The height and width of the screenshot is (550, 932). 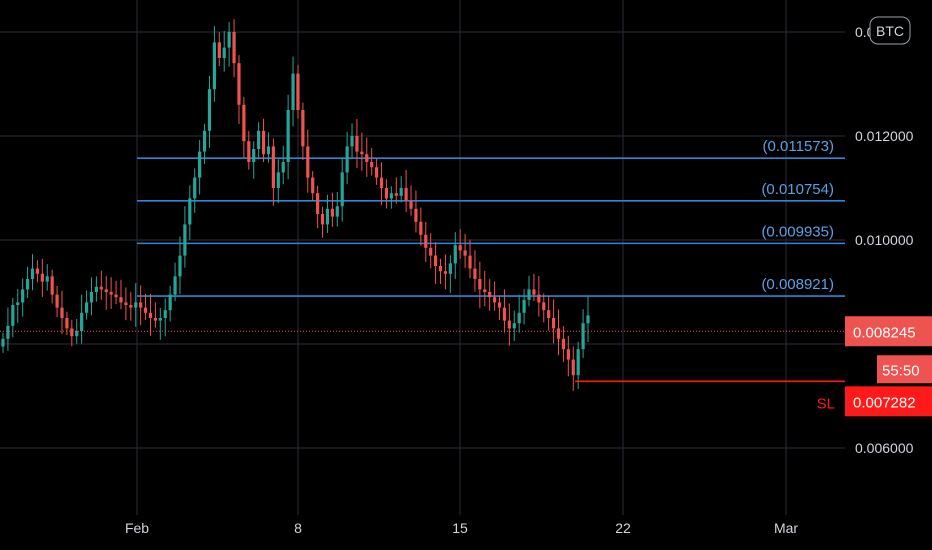 I want to click on stop-loss-tag: SL, so click(x=826, y=403).